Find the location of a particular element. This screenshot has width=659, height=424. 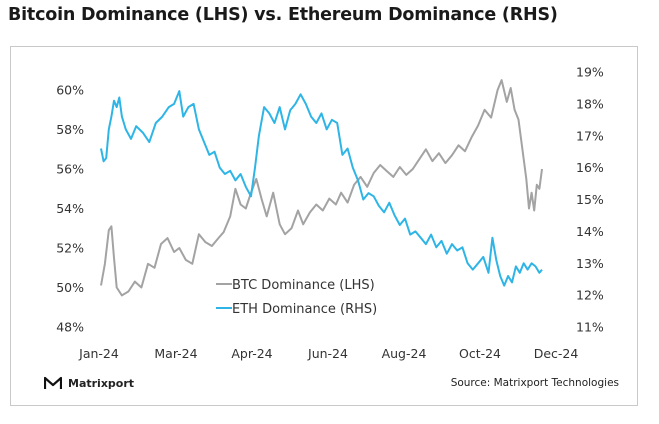

right-tick-label: 19% is located at coordinates (590, 72).